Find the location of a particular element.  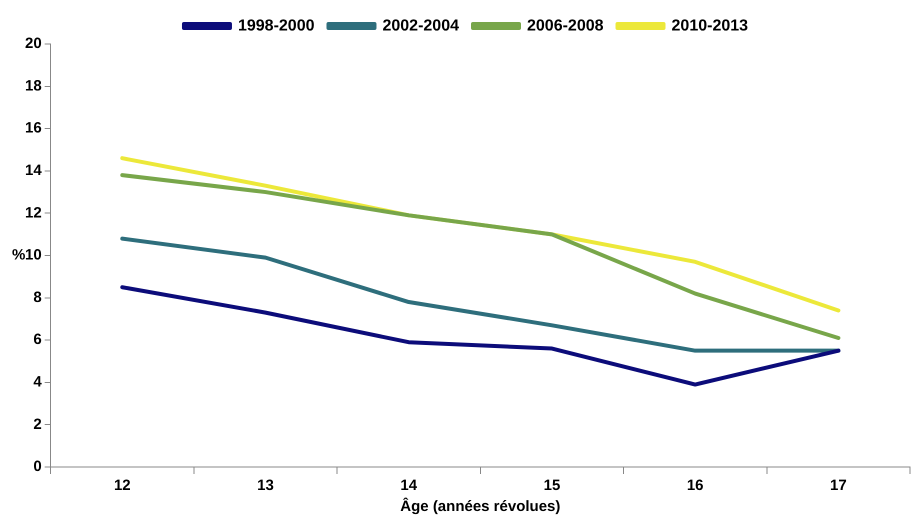

legend-label: 1998-2000 is located at coordinates (276, 25).